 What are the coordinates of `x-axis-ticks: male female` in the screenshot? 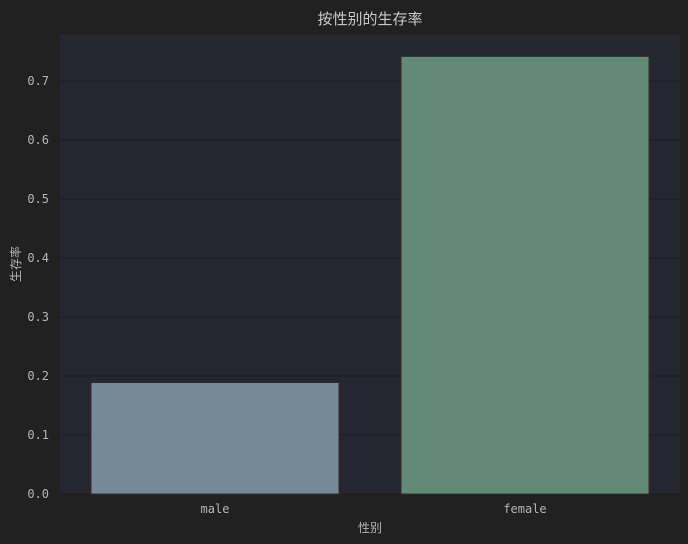 It's located at (374, 509).